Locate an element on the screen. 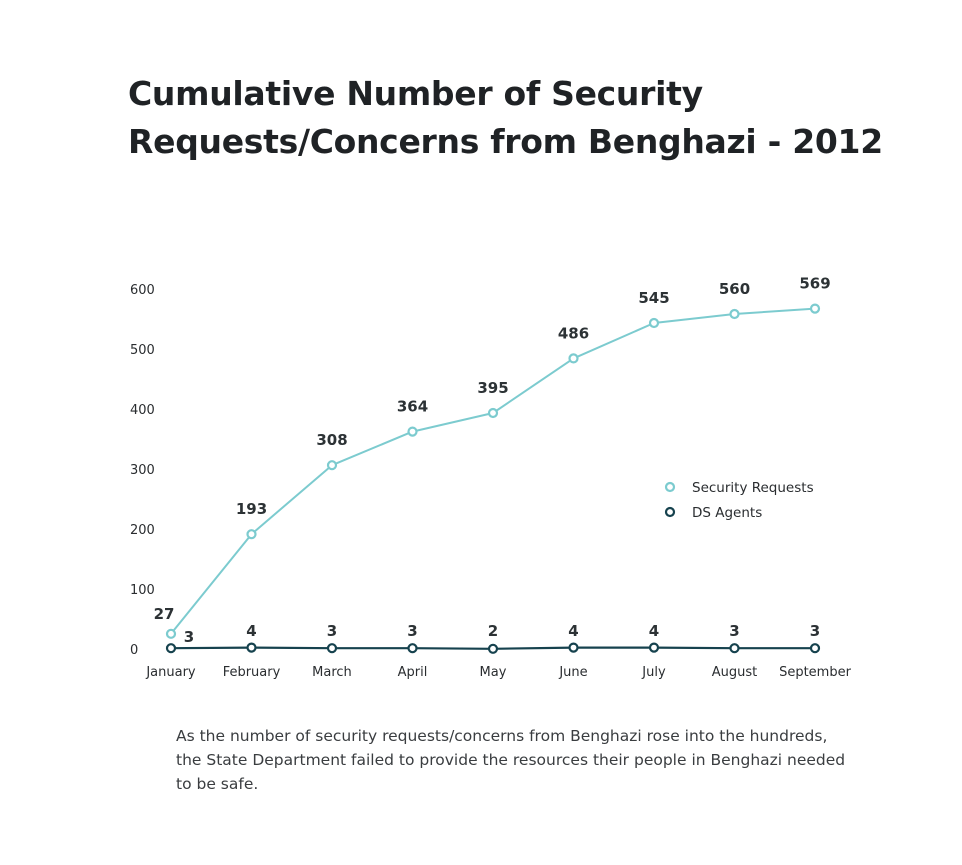 This screenshot has height=865, width=962. data-label-security-requests: 569 is located at coordinates (814, 284).